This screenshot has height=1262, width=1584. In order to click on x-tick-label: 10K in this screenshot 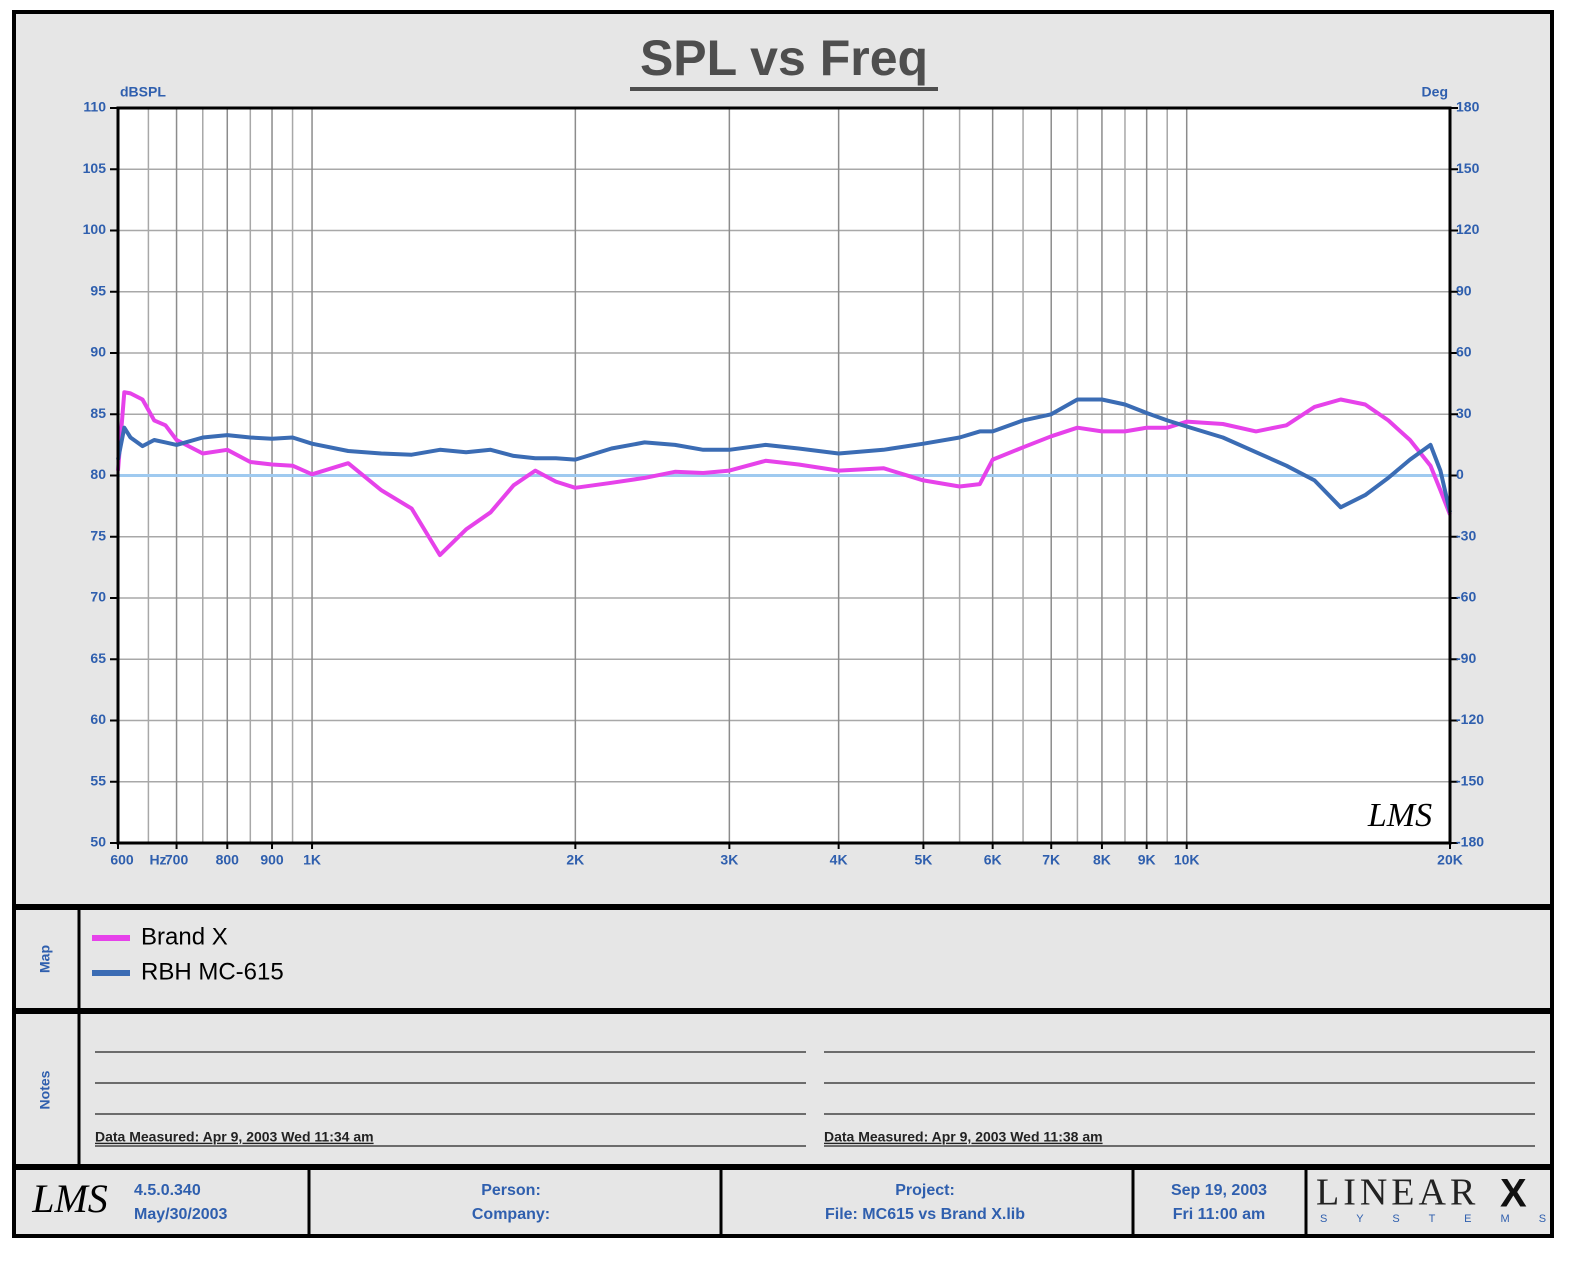, I will do `click(1187, 860)`.